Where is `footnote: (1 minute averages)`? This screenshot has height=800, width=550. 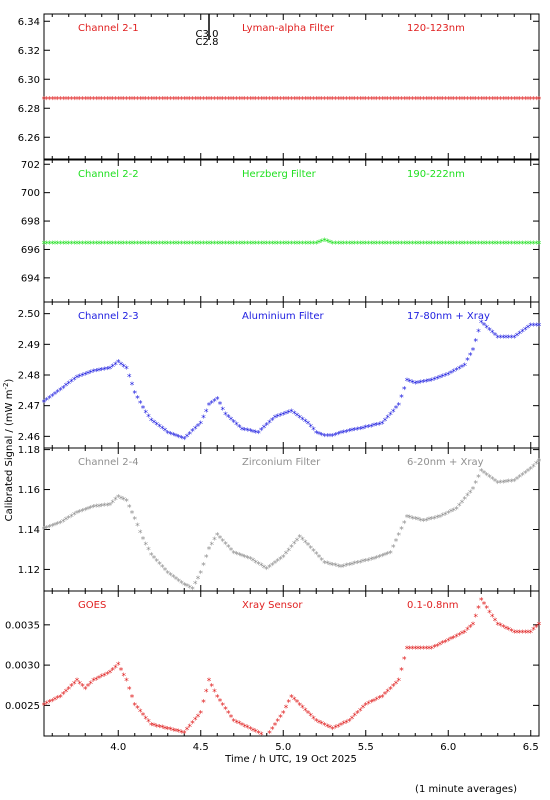 footnote: (1 minute averages) is located at coordinates (466, 789).